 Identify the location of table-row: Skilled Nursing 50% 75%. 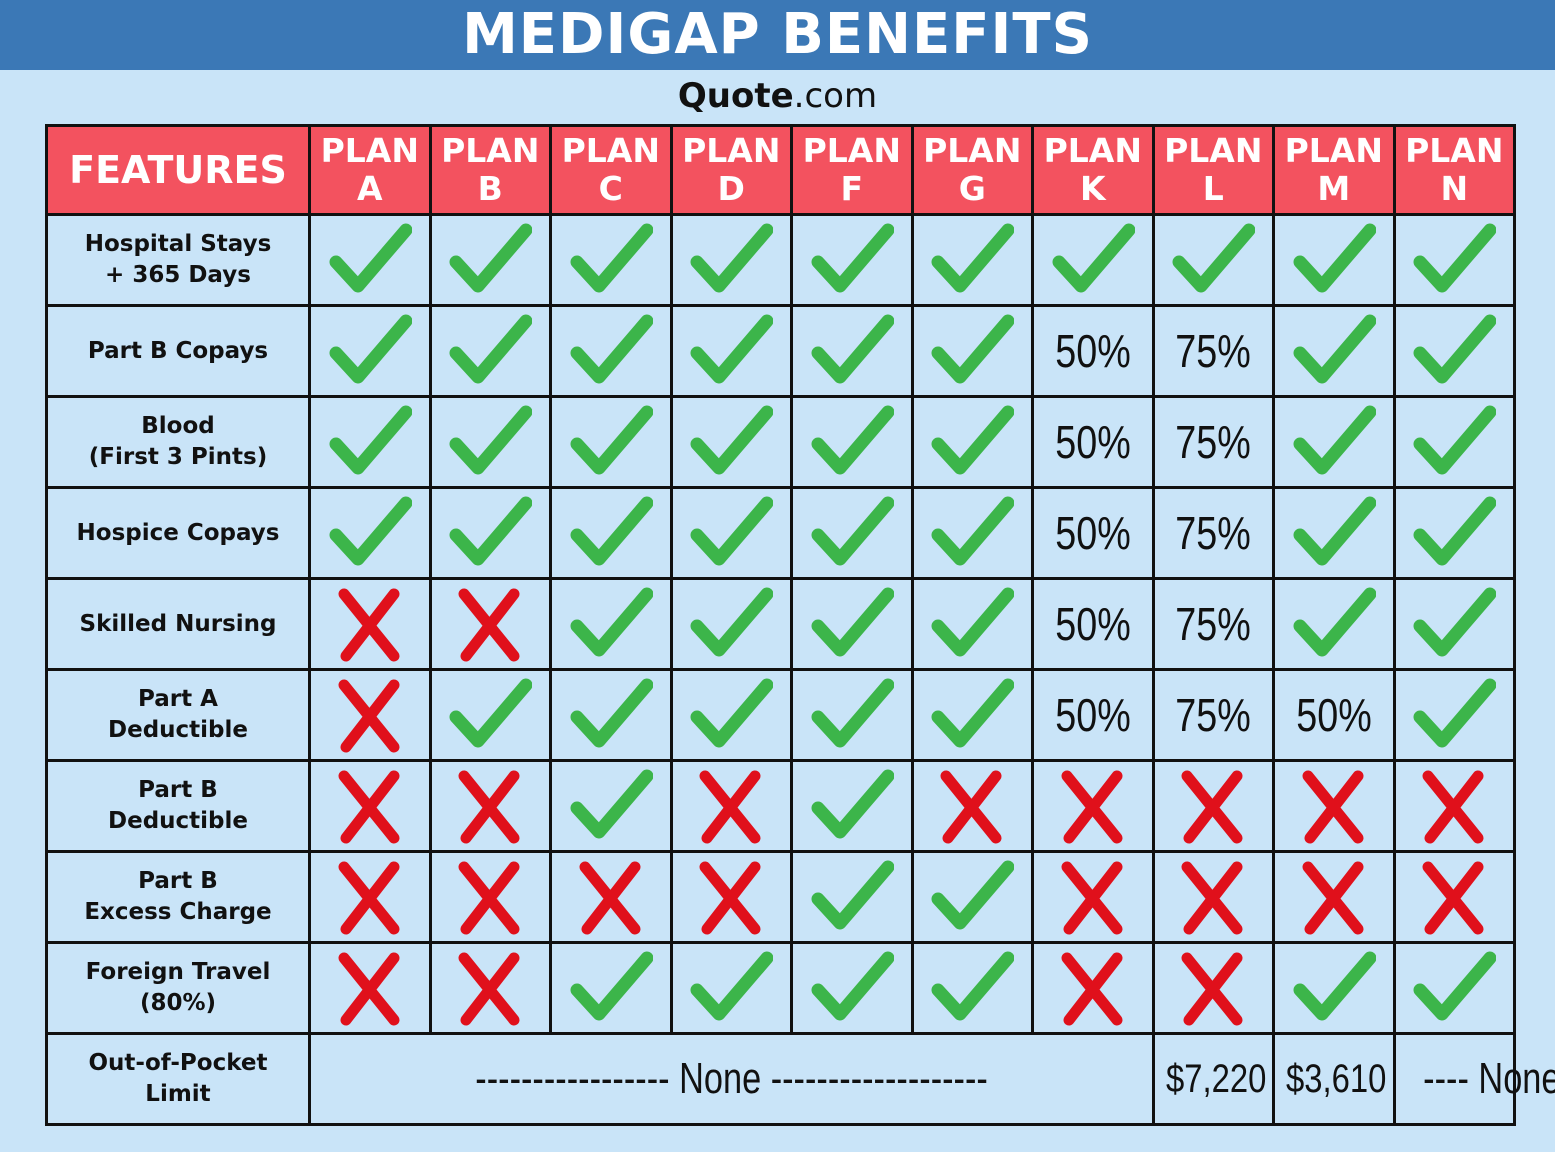
(780, 624).